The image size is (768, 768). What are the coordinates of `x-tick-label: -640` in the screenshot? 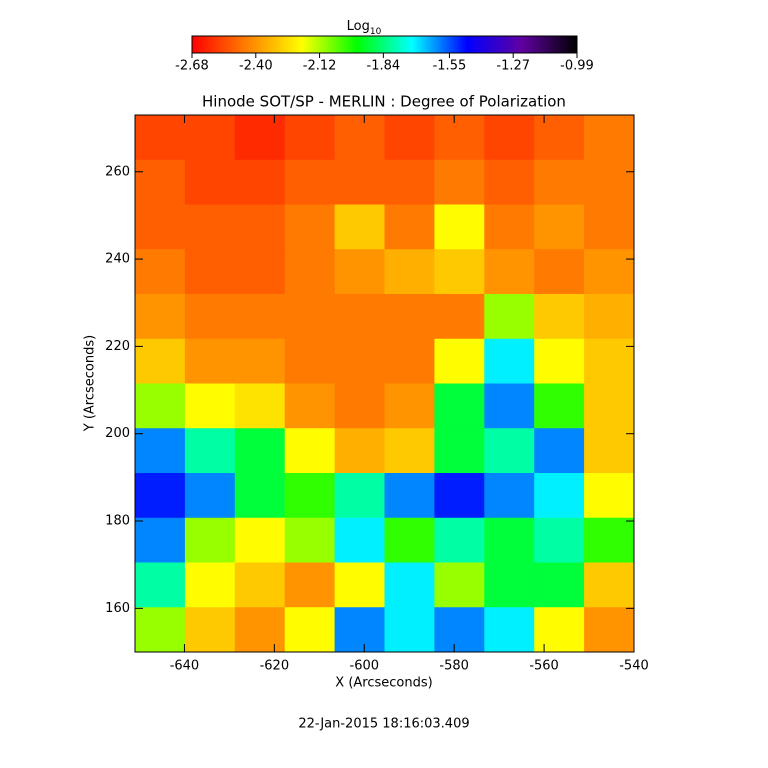 It's located at (185, 666).